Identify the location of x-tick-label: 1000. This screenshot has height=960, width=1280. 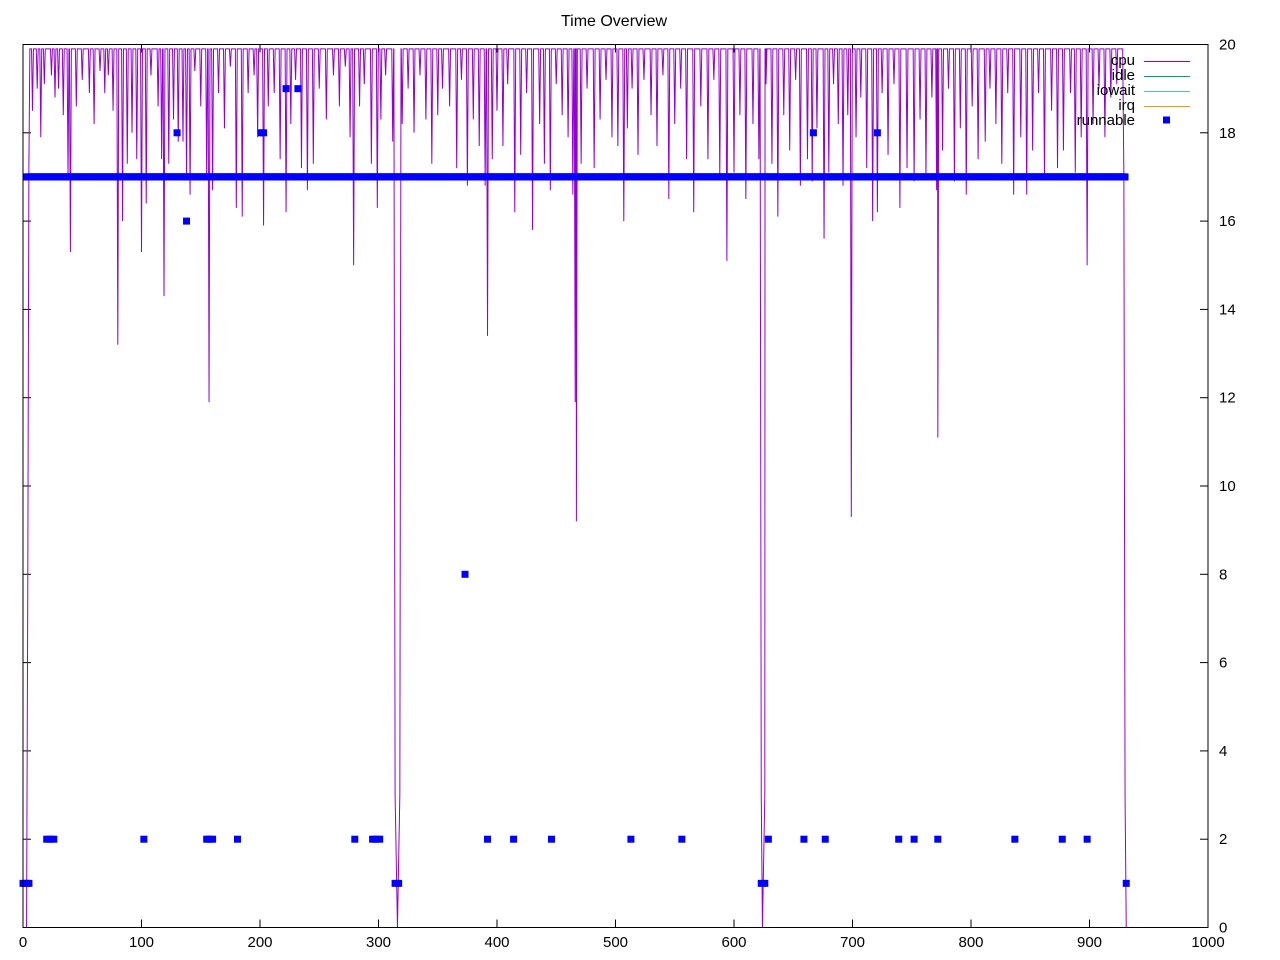
(1207, 942).